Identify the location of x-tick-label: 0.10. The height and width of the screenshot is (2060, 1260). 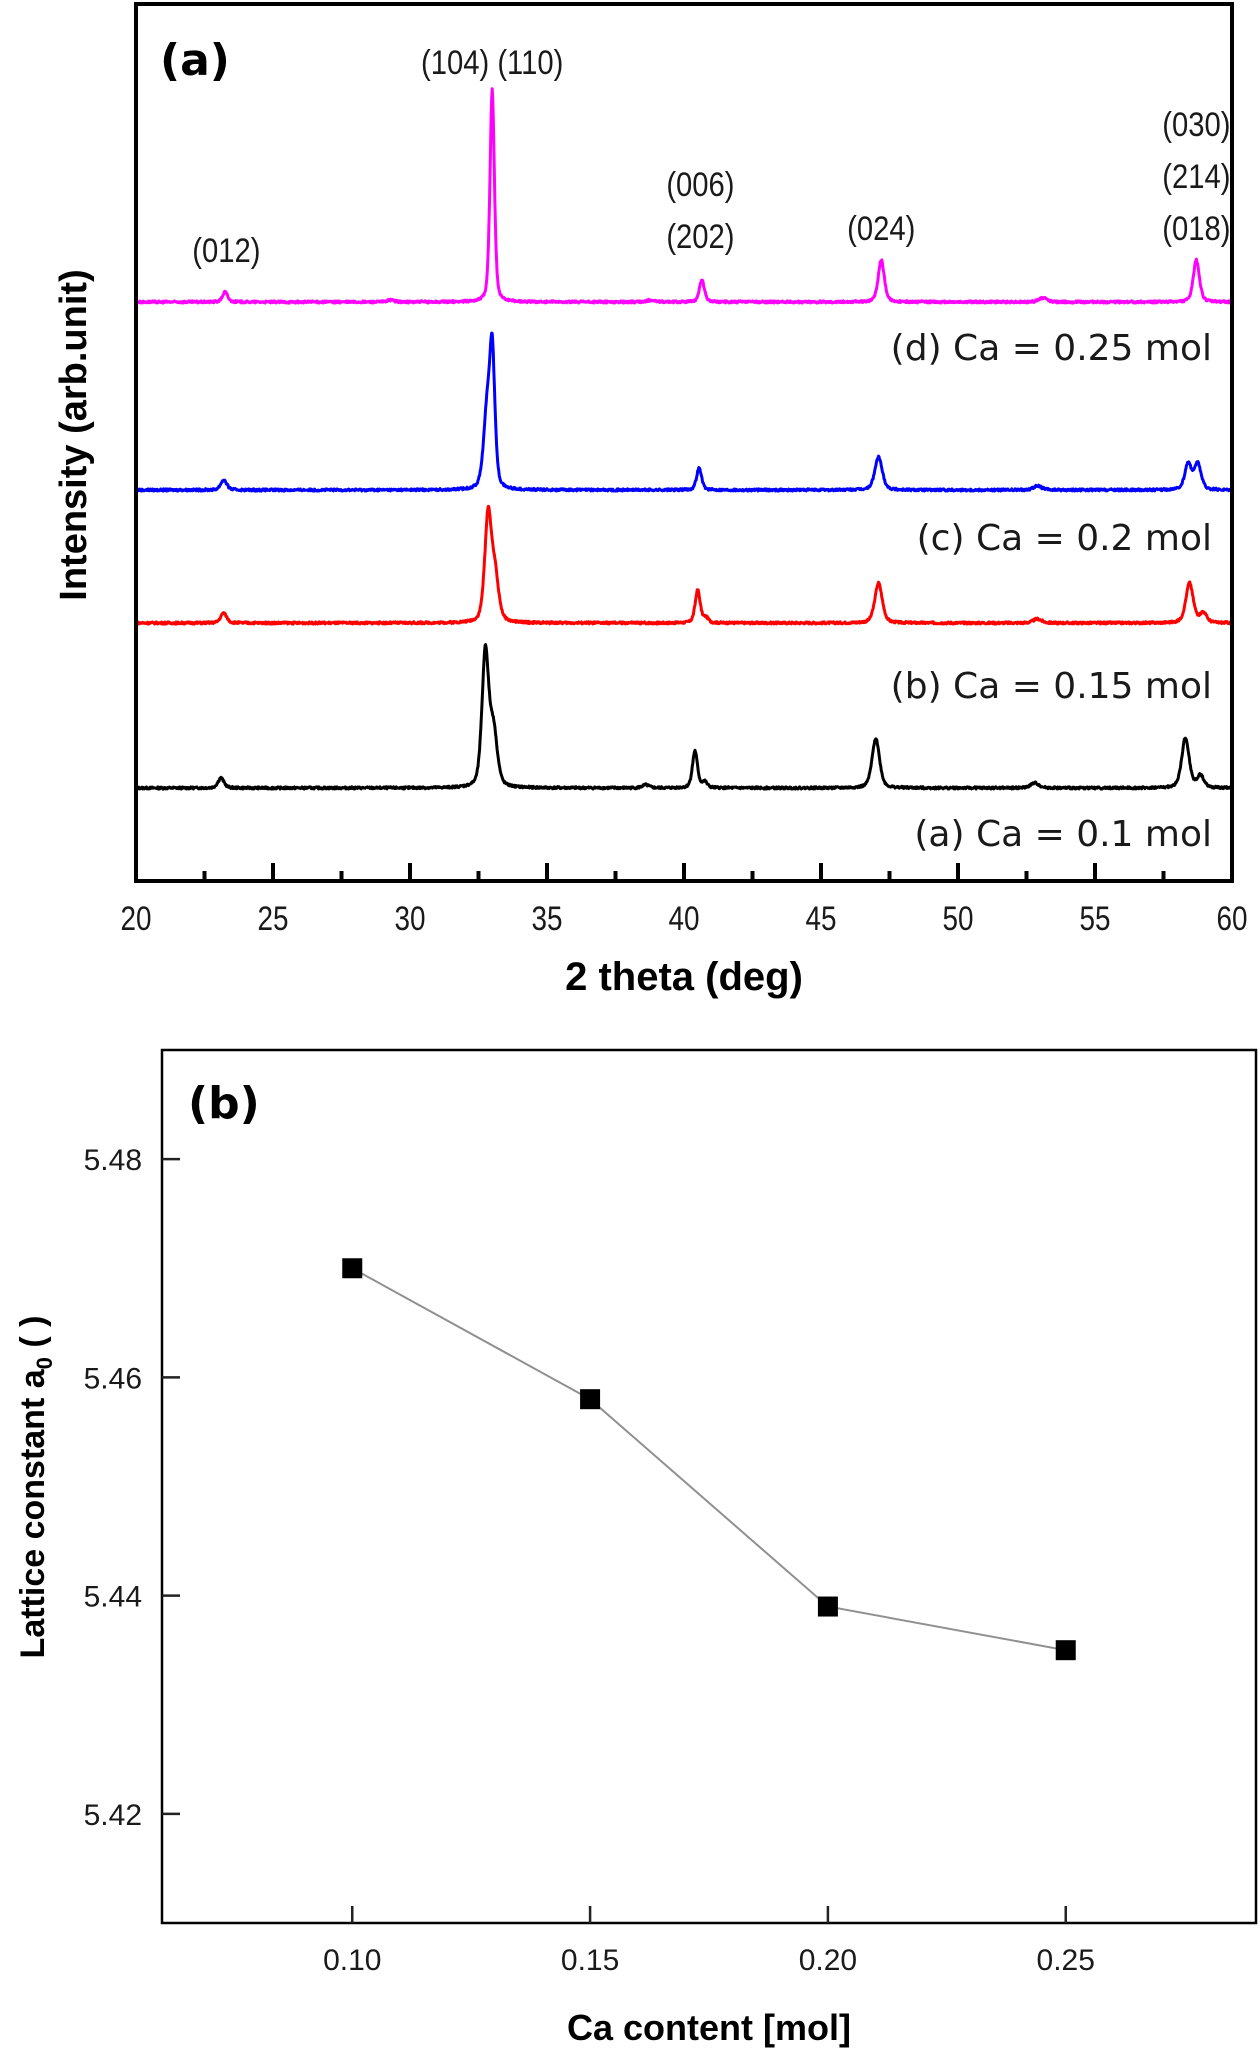
(352, 1960).